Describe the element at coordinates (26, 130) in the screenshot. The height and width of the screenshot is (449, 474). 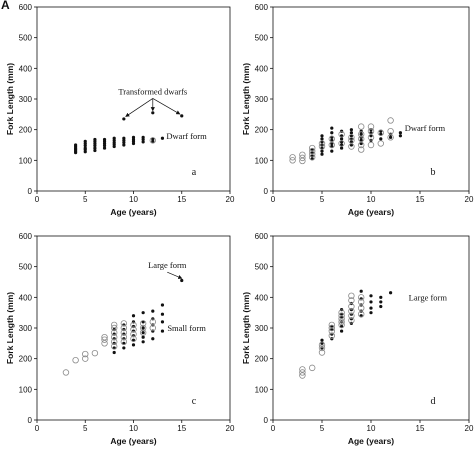
I see `y-tick-label: 200` at that location.